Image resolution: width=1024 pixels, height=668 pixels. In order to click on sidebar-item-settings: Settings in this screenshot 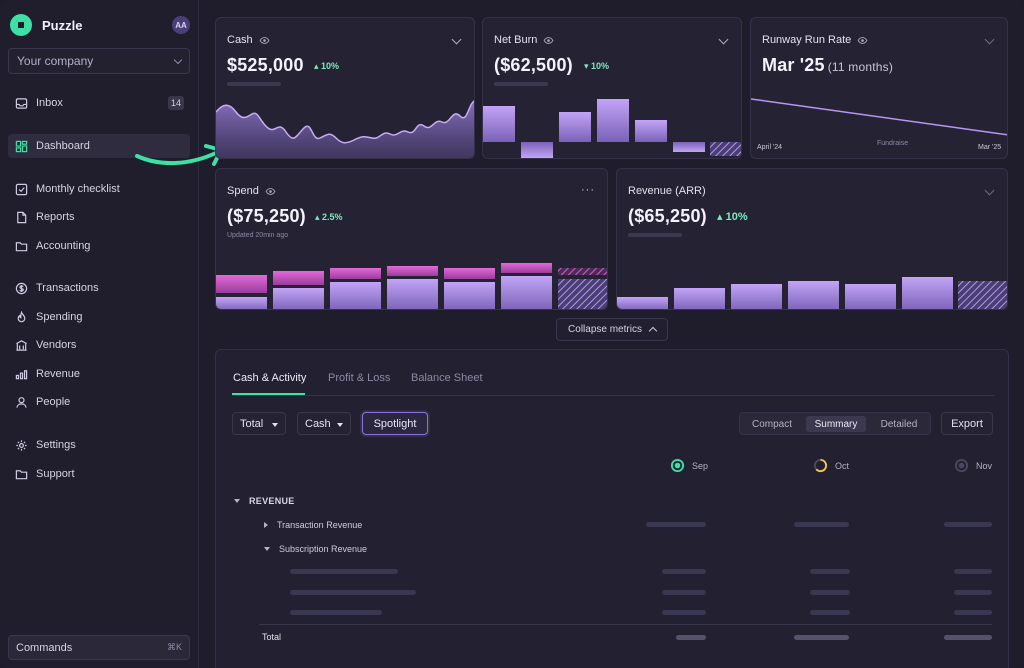, I will do `click(99, 445)`.